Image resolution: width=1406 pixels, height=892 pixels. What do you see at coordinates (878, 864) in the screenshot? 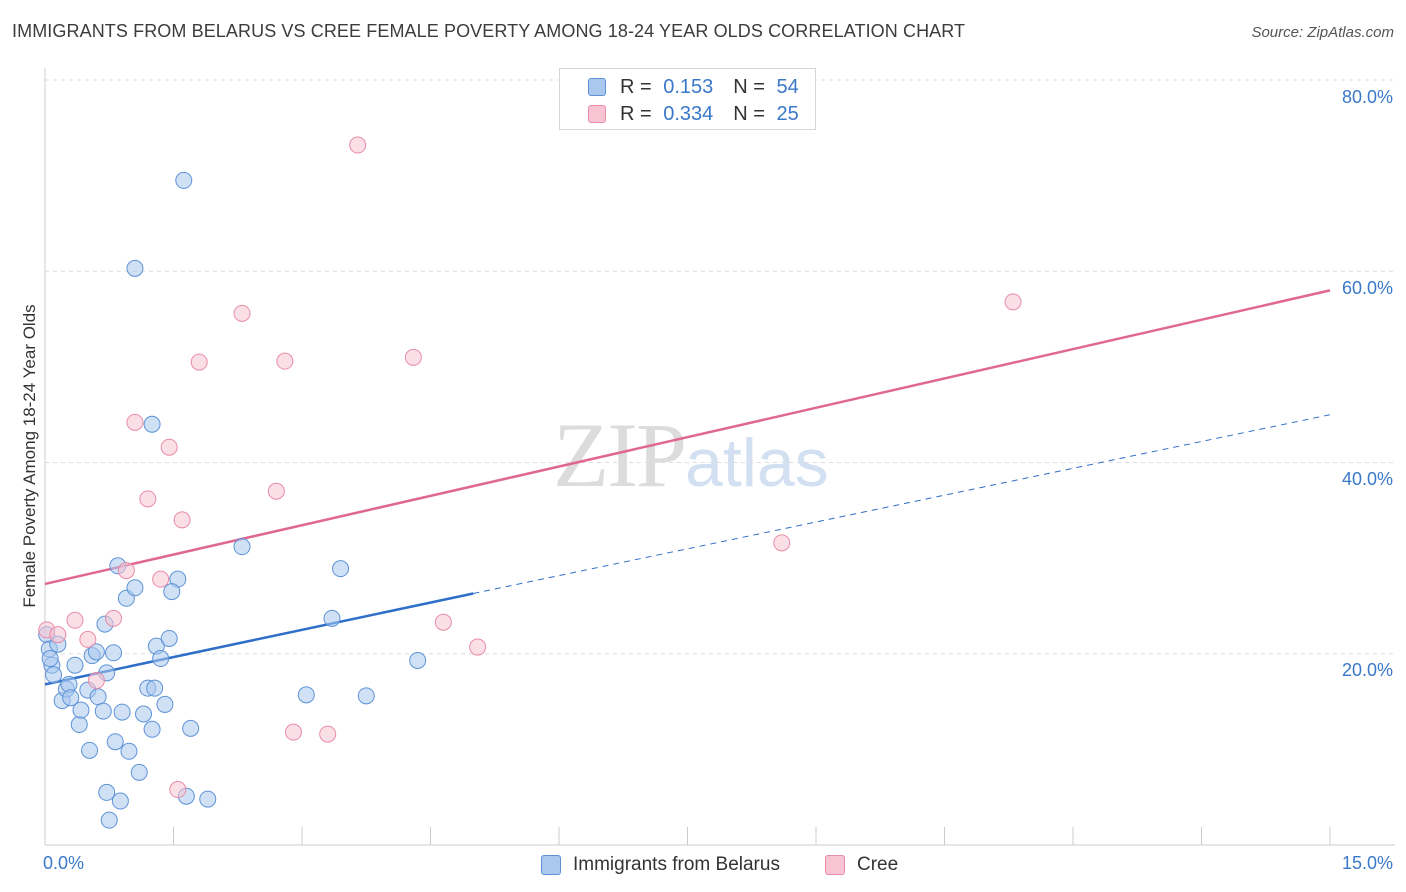
I see `bottom-legend-label-cree: Cree` at bounding box center [878, 864].